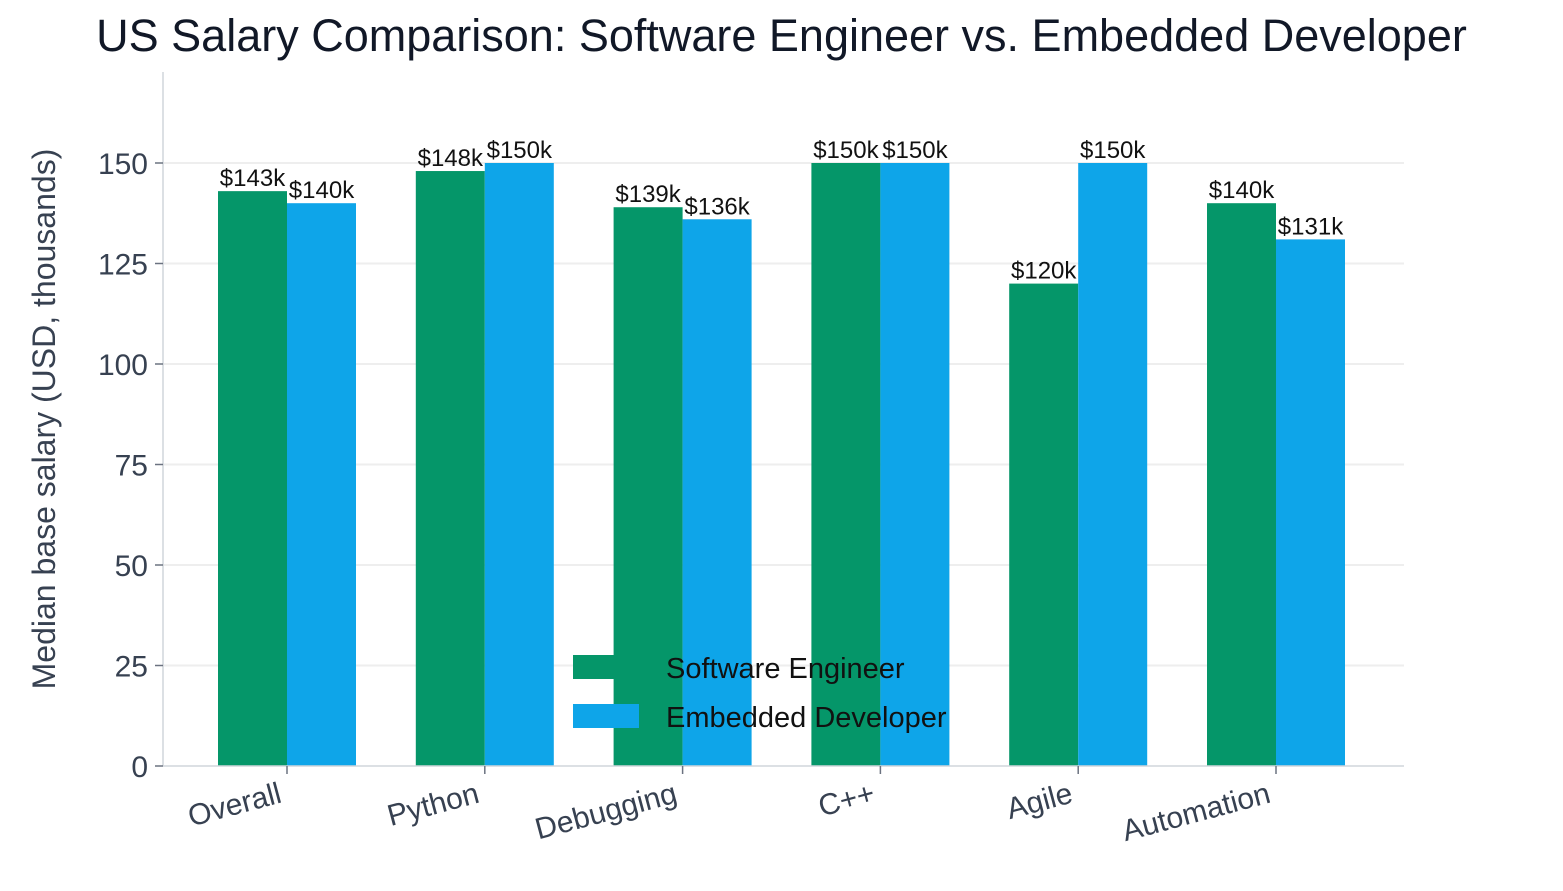  What do you see at coordinates (131, 566) in the screenshot?
I see `y-tick-label: 50` at bounding box center [131, 566].